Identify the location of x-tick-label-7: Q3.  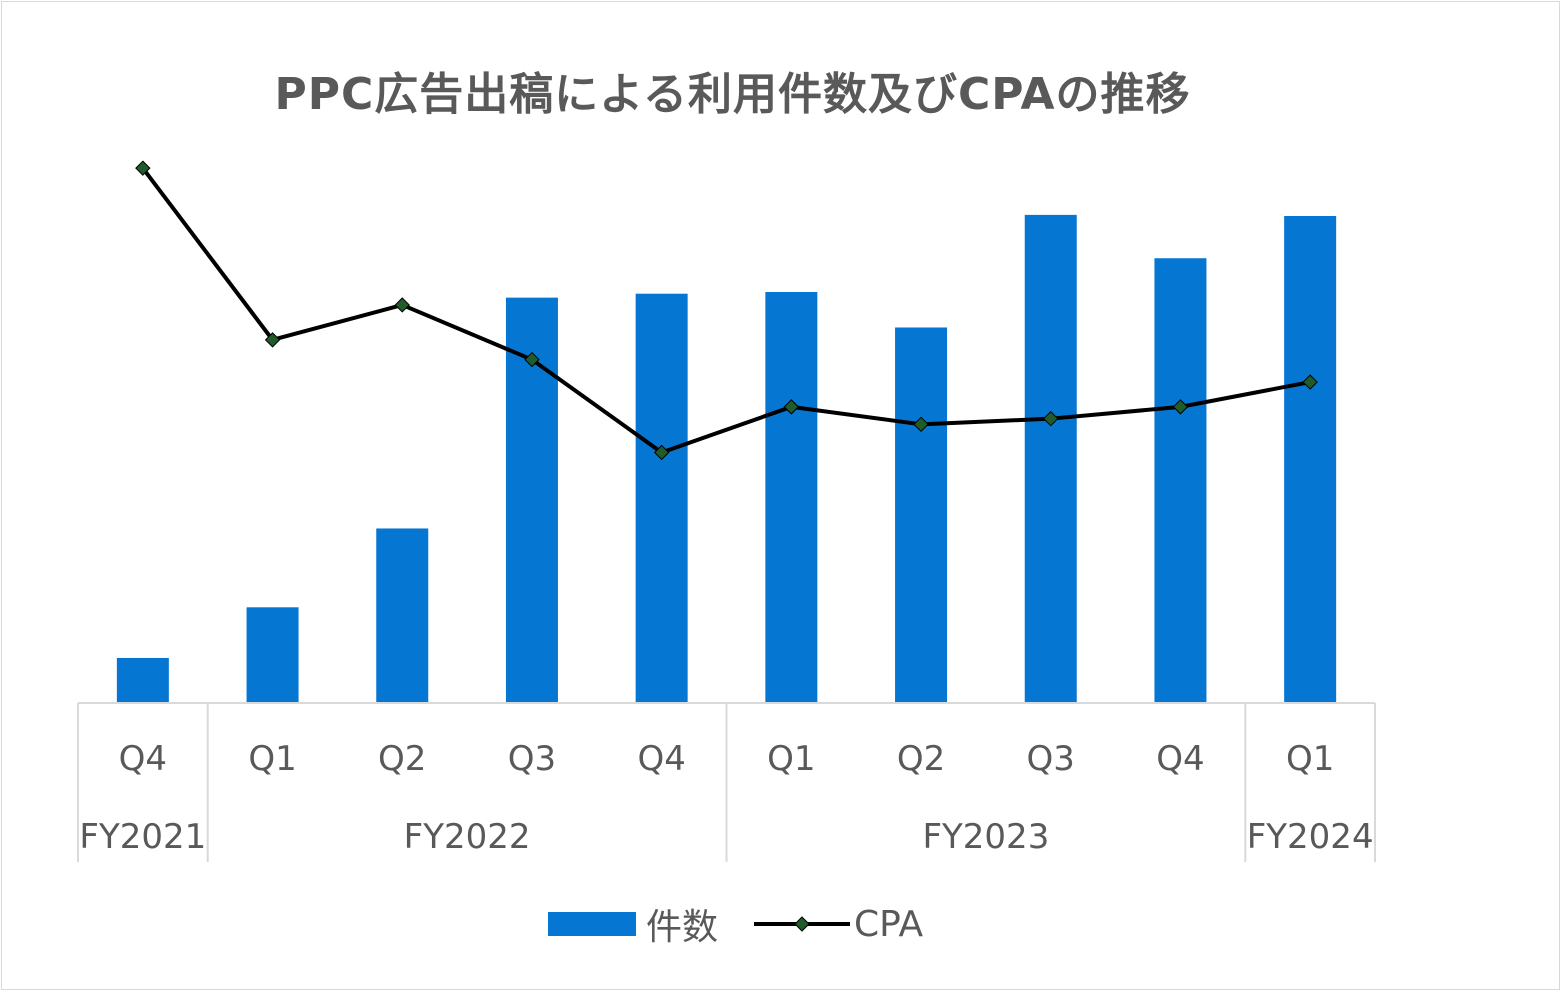
(1051, 759).